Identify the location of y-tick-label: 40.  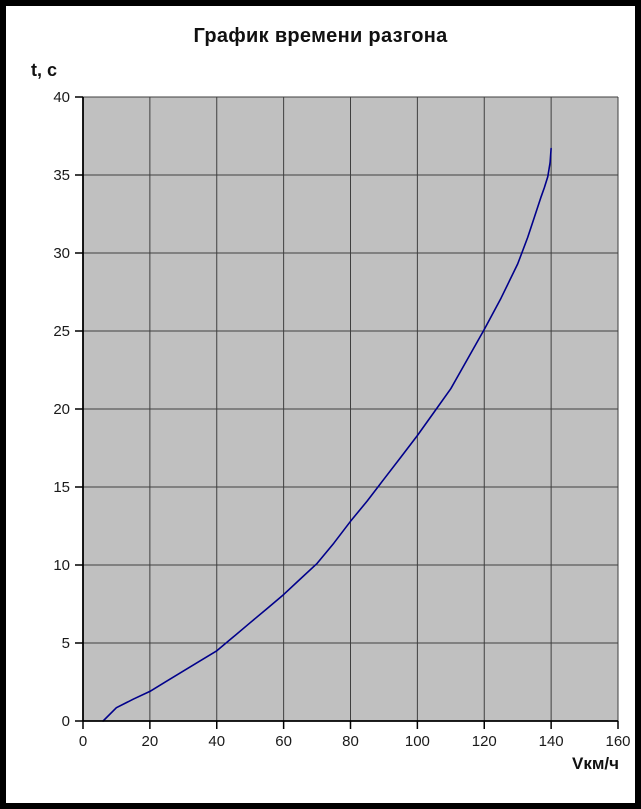
(61, 97).